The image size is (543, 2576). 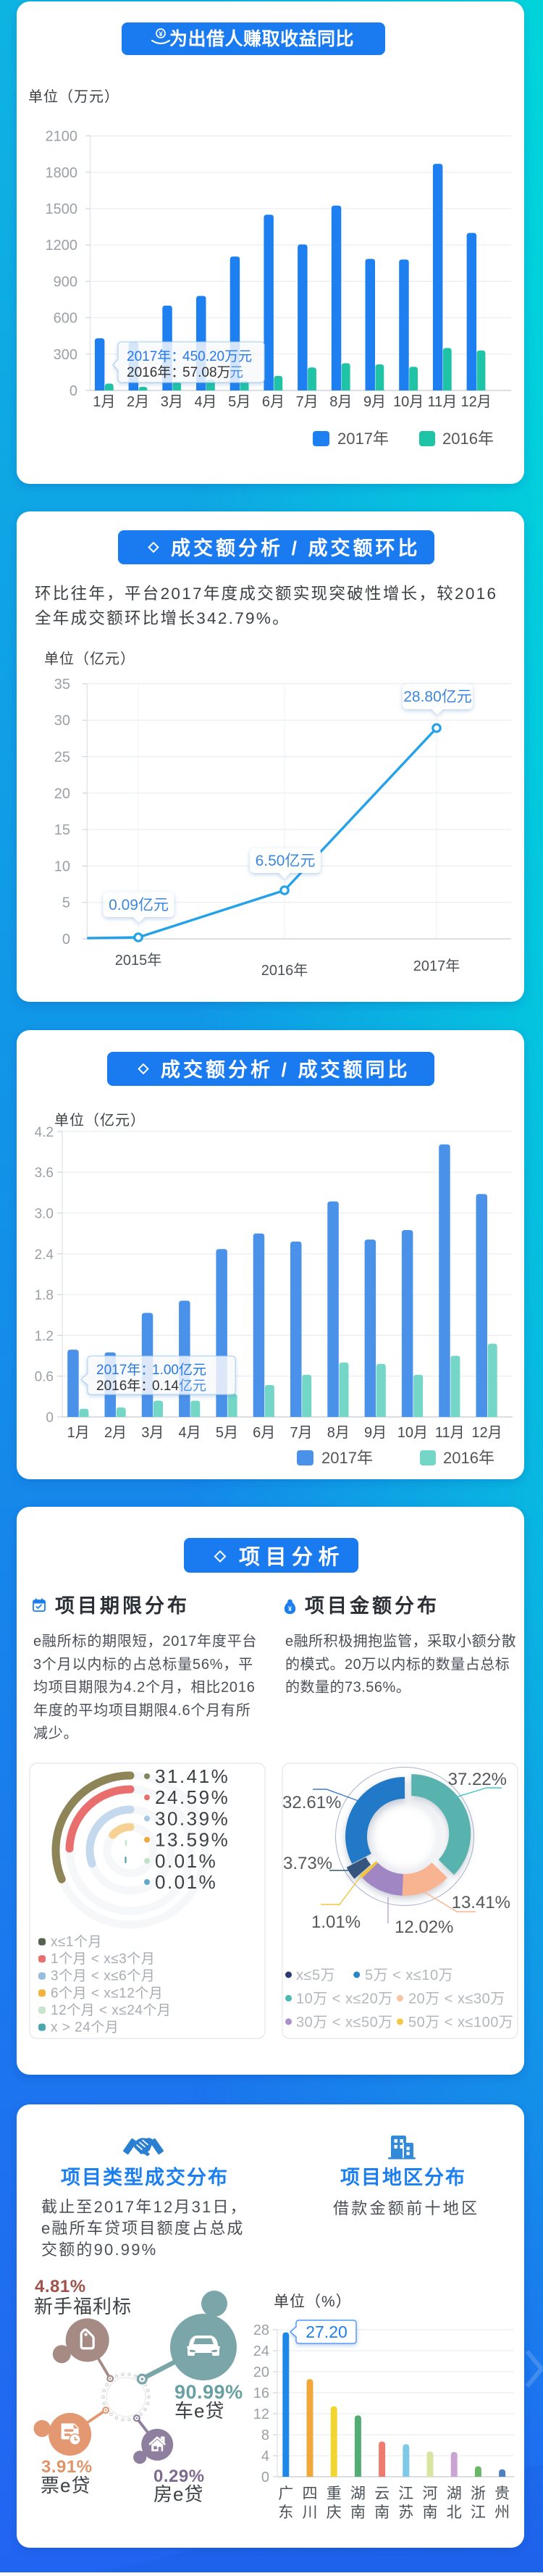 I want to click on svg-text: 6个月 < x≤12个月, so click(x=107, y=1993).